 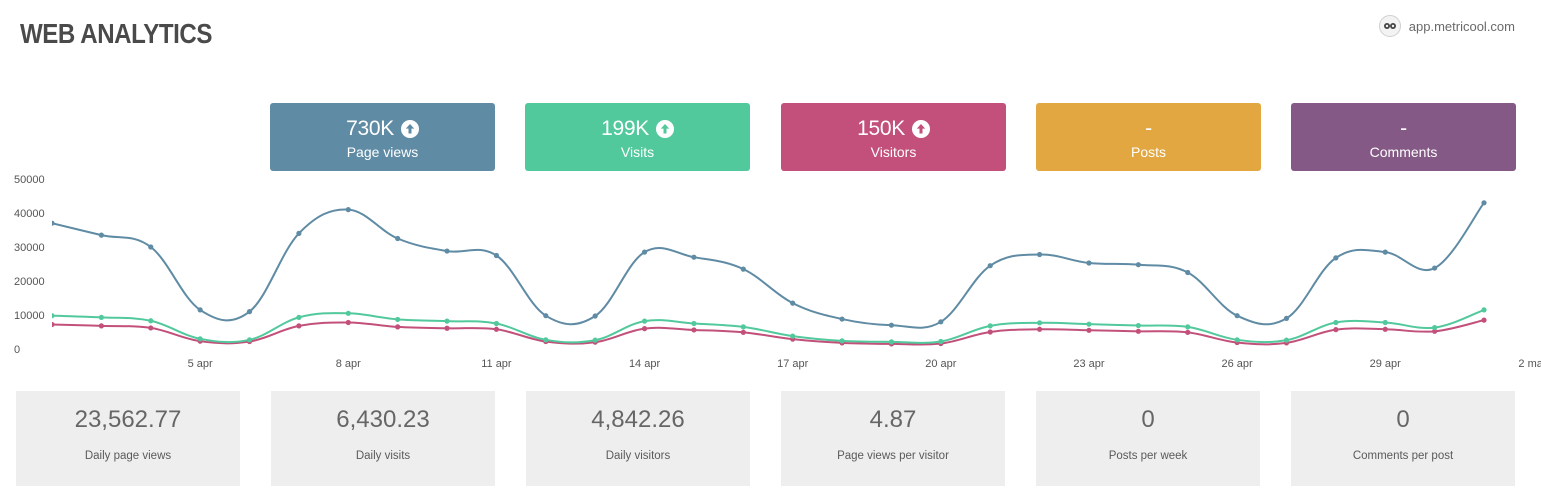 What do you see at coordinates (645, 364) in the screenshot?
I see `x-tick-label: 14 apr` at bounding box center [645, 364].